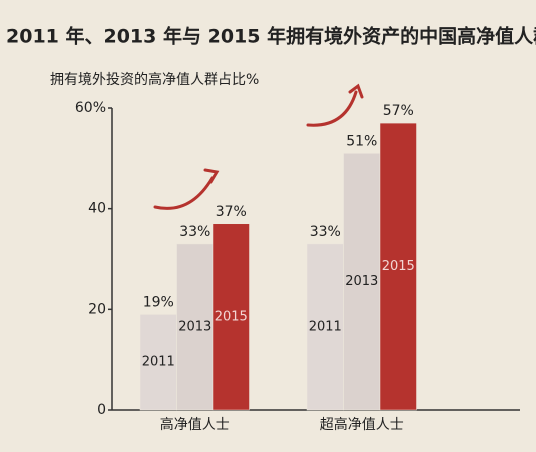 The width and height of the screenshot is (536, 452). What do you see at coordinates (271, 36) in the screenshot?
I see `chart-title: 2011 年、2013 年与 2015 年拥有境外资产的中国高净值人群对比` at bounding box center [271, 36].